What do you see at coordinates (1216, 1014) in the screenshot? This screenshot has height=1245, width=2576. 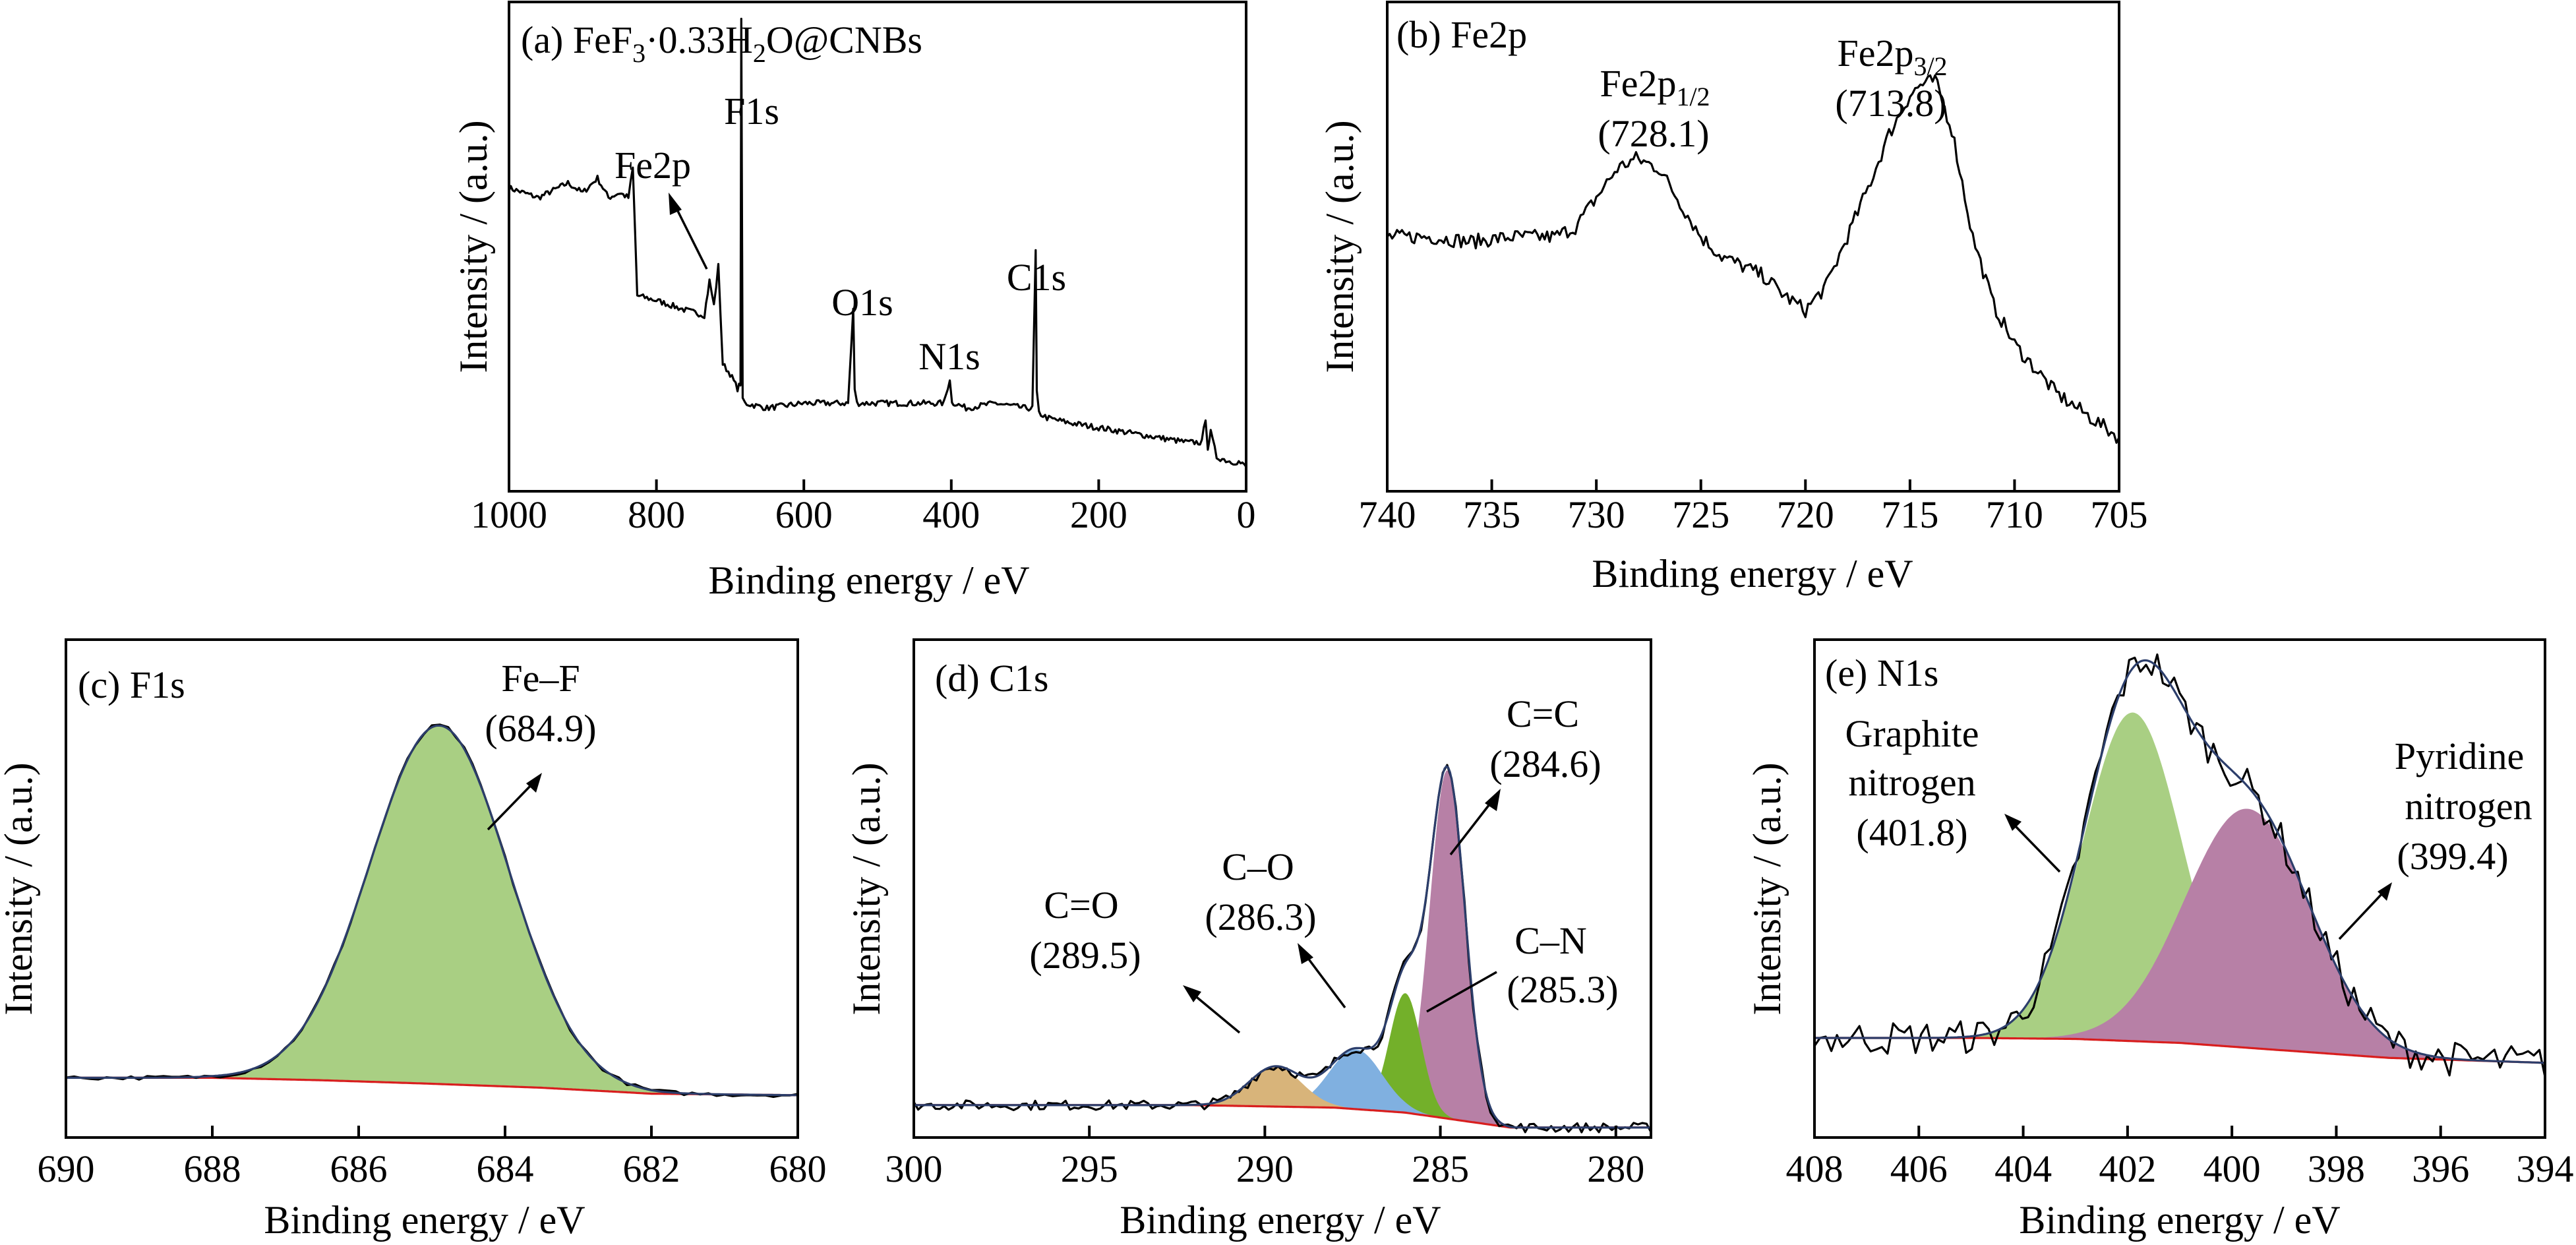 I see `d-c-o-double-arrow-line` at bounding box center [1216, 1014].